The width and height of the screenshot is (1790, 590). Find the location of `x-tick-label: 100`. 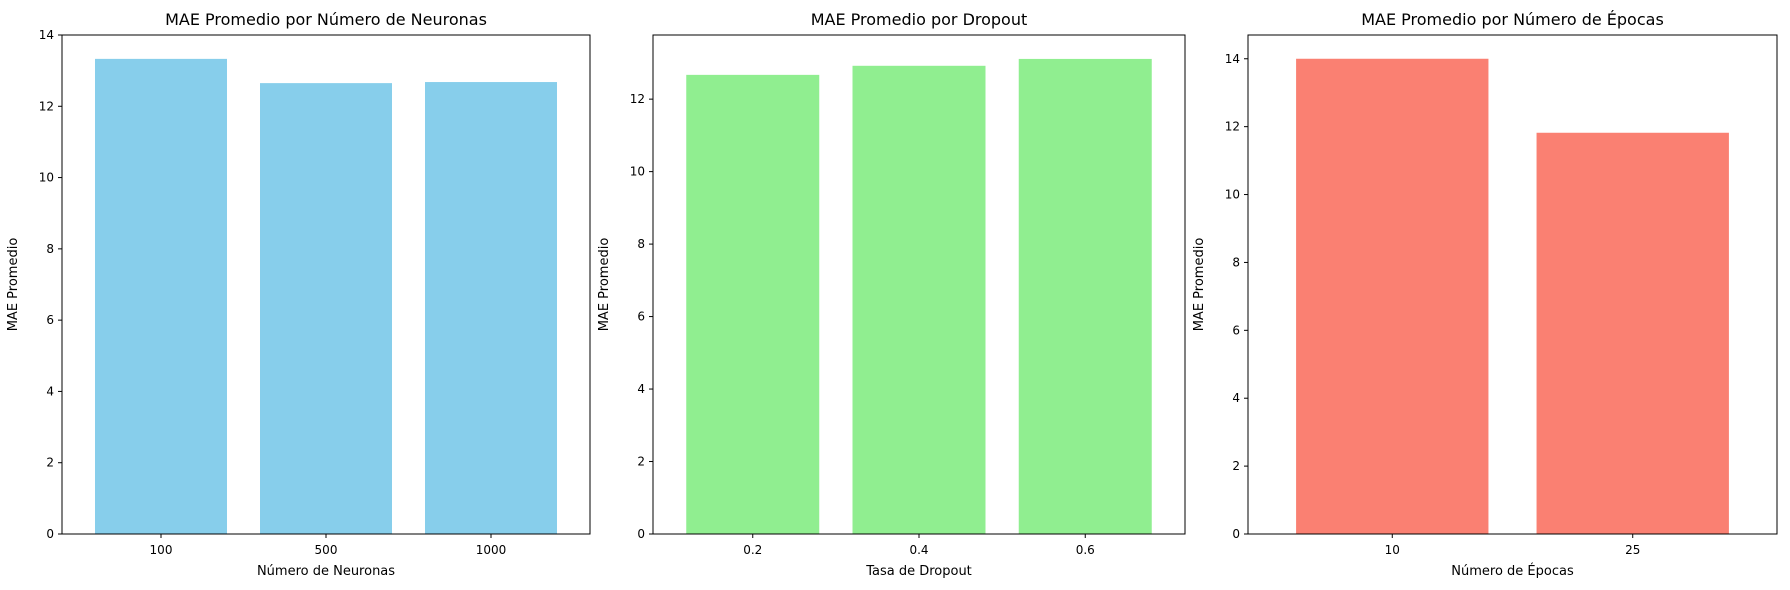

x-tick-label: 100 is located at coordinates (161, 550).